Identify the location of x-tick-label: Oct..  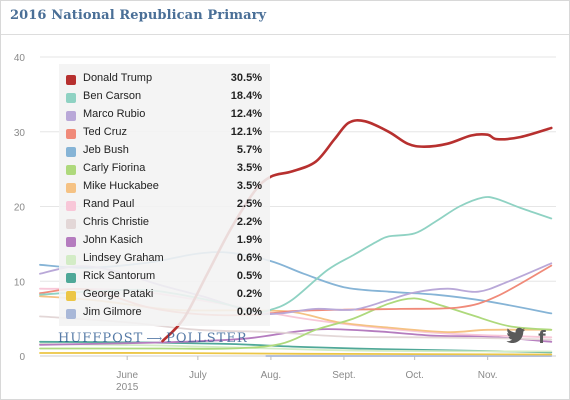
(414, 375).